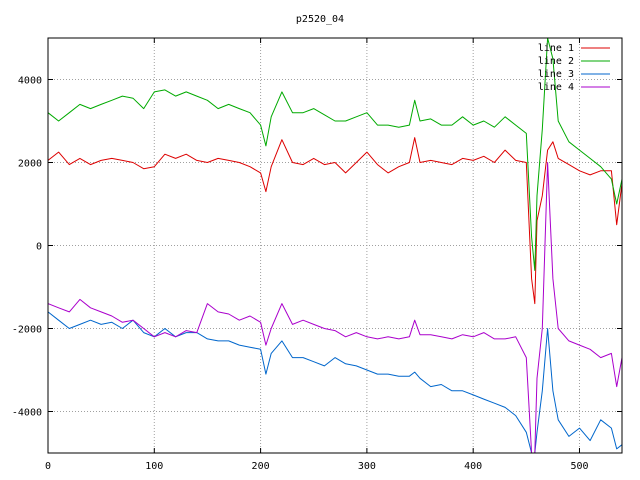 The height and width of the screenshot is (480, 640). What do you see at coordinates (556, 74) in the screenshot?
I see `legend-label-3: line 3` at bounding box center [556, 74].